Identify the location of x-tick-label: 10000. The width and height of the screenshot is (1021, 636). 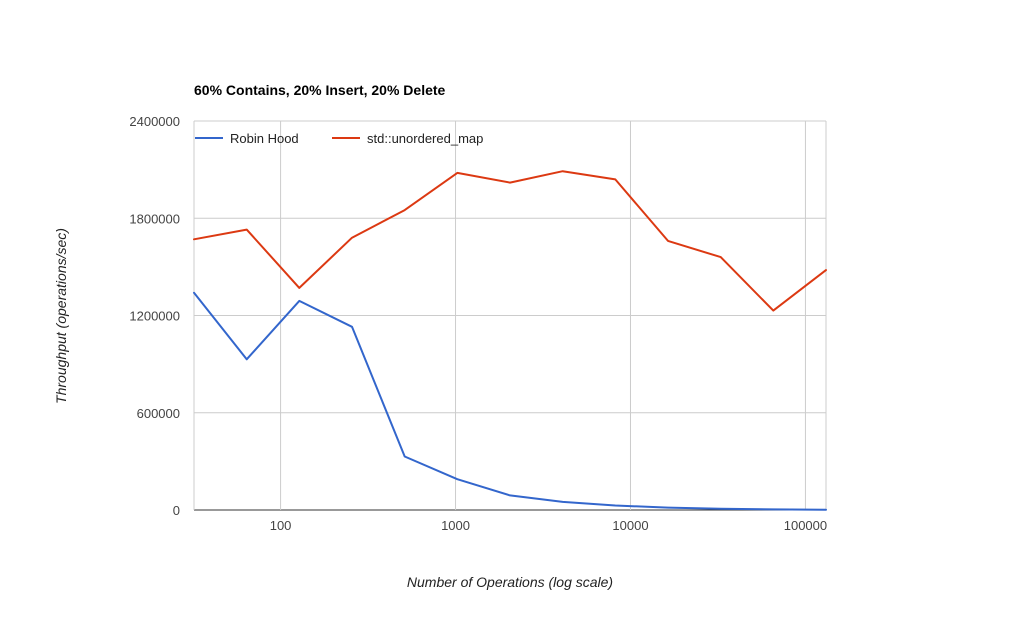
(630, 525).